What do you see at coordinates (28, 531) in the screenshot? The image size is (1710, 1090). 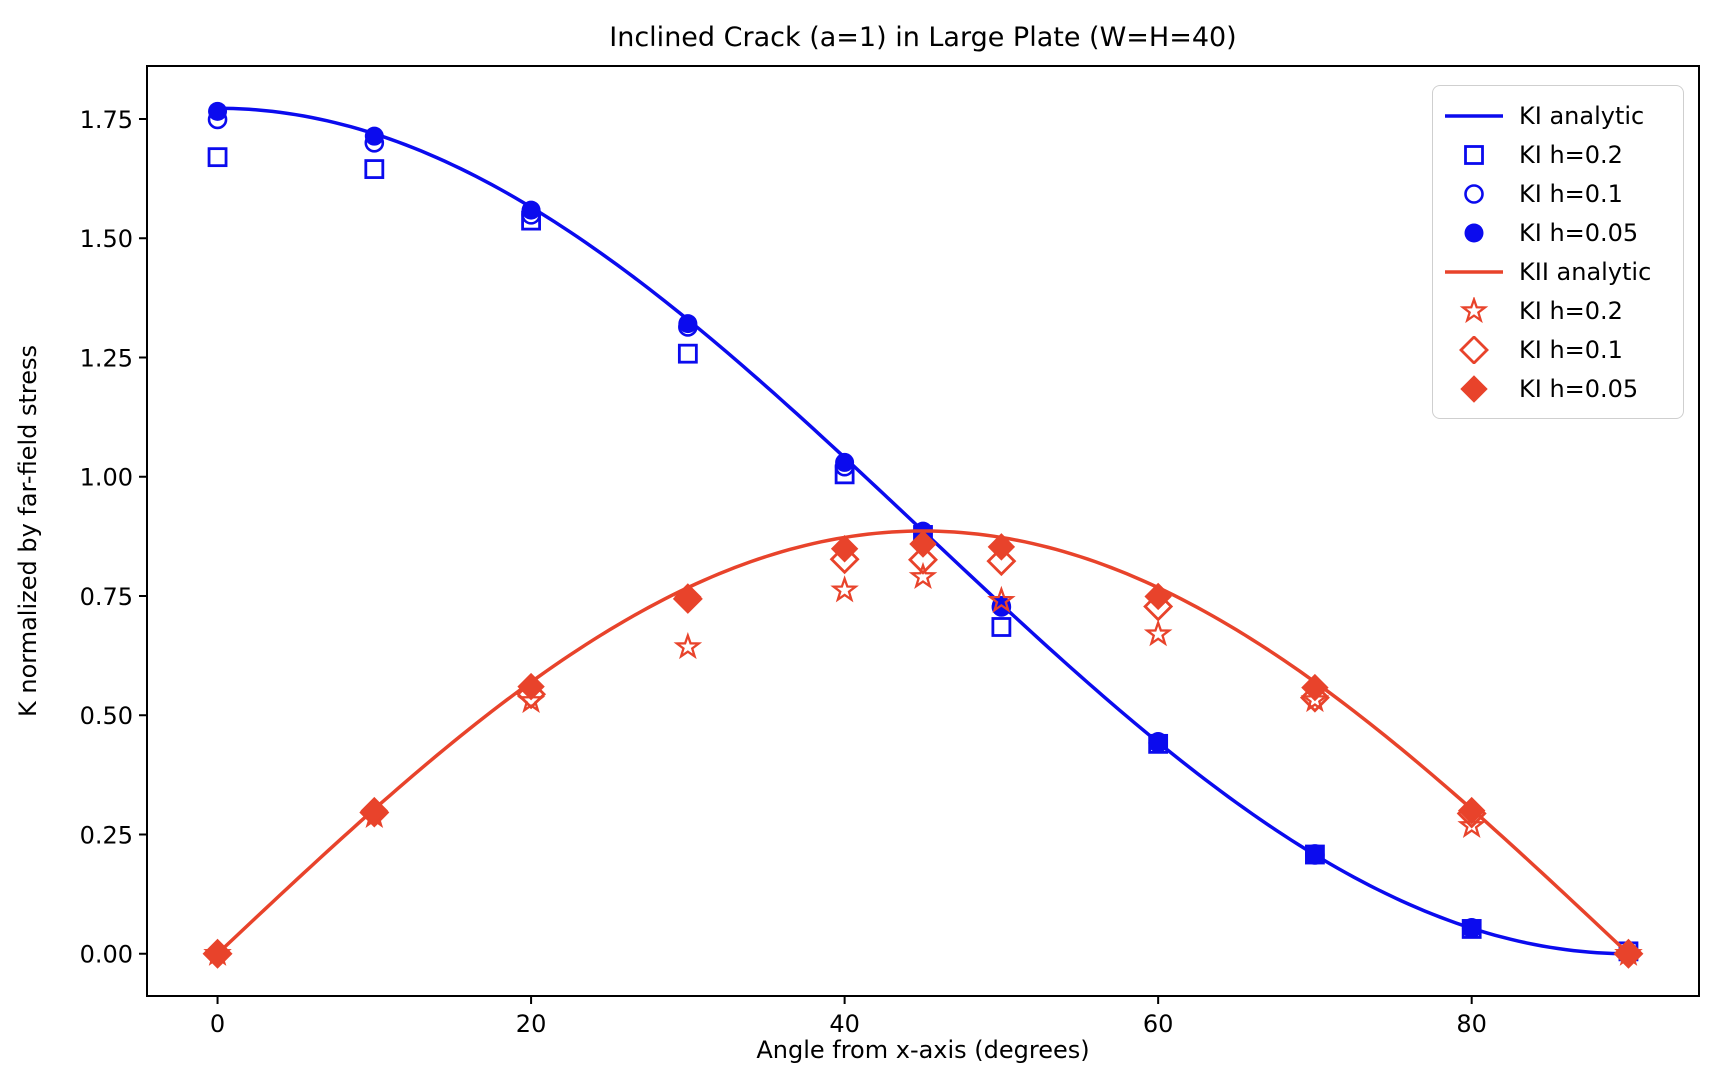 I see `y-axis-label: K normalized by far-field stress` at bounding box center [28, 531].